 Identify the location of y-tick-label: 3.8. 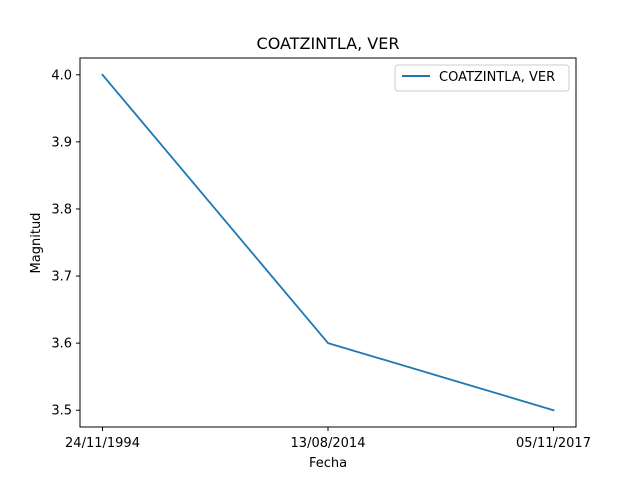
(61, 209).